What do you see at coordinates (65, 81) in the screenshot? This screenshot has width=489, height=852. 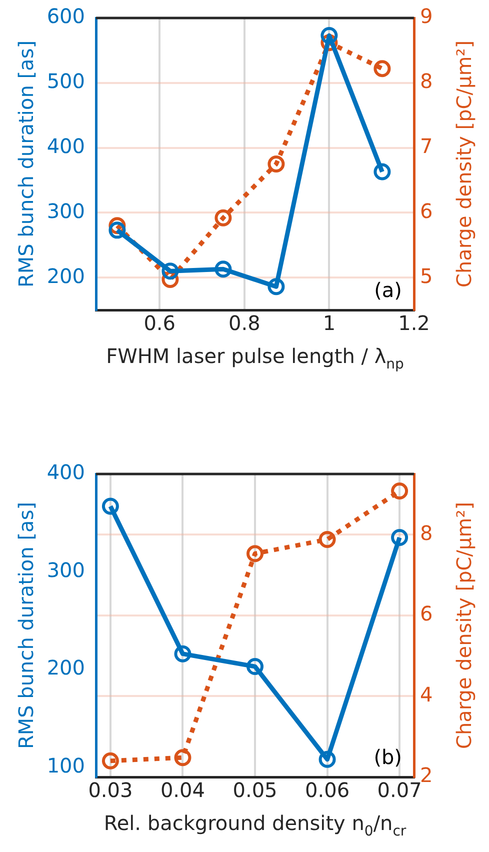 I see `y-tick-label: 500` at bounding box center [65, 81].